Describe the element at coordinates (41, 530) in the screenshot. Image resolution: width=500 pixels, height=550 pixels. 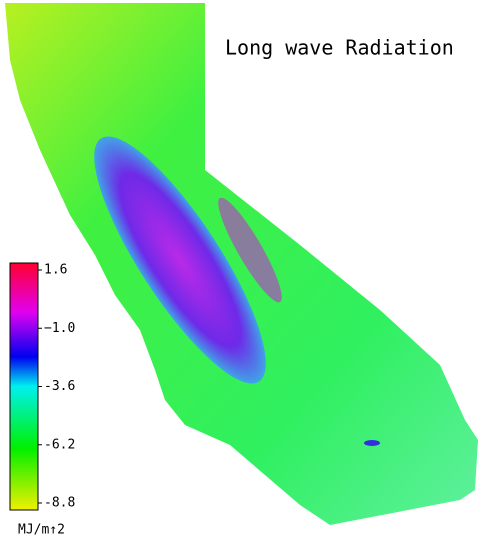
I see `colorbar-unit: MJ/m↑2` at that location.